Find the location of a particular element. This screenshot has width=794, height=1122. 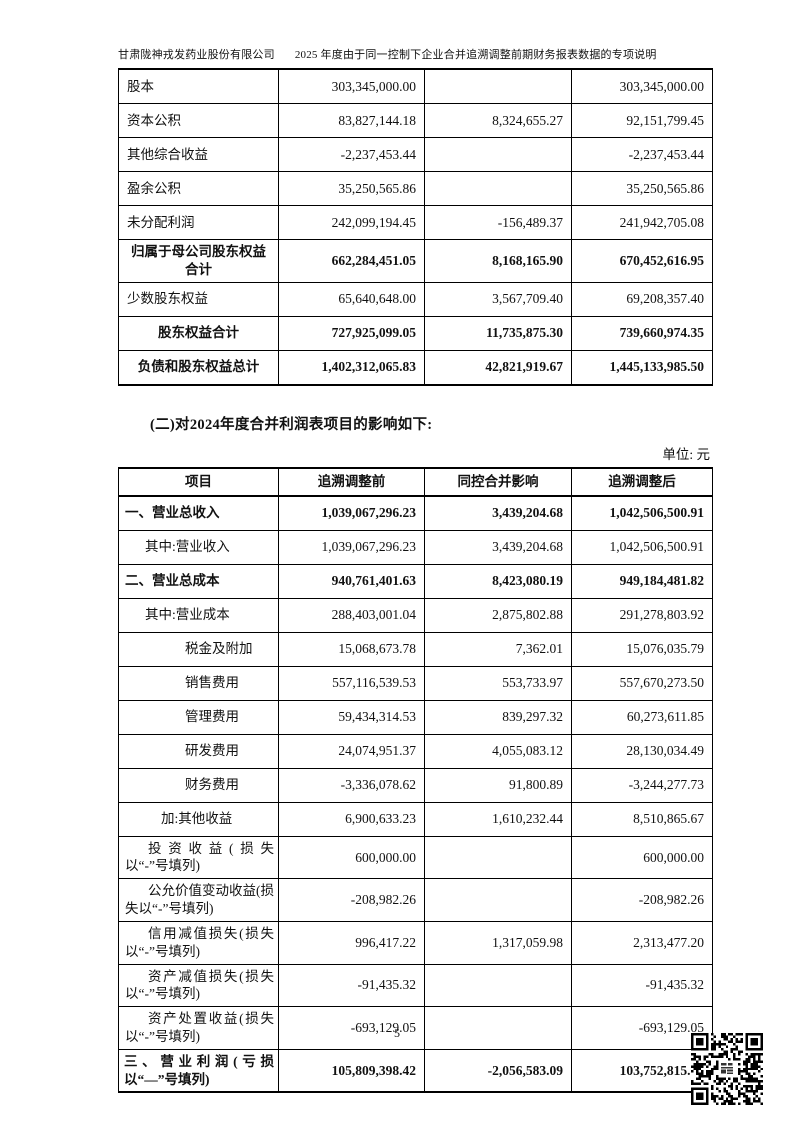

cell-before: 15,068,673.78 is located at coordinates (351, 649).